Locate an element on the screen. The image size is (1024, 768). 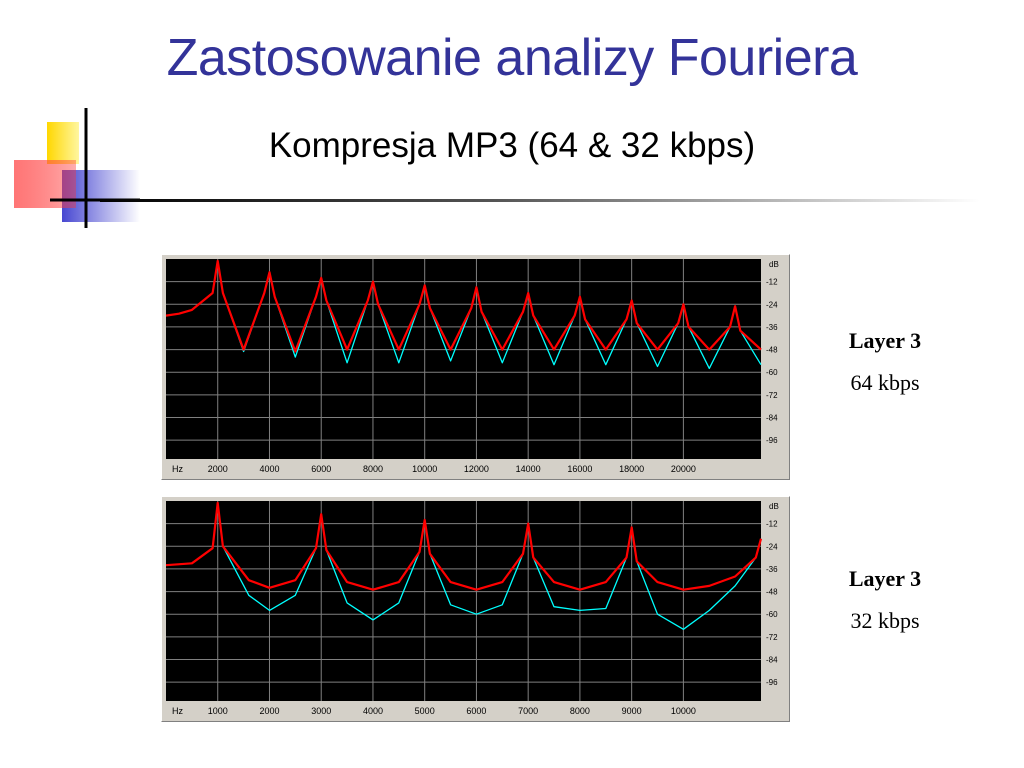
series-line-original is located at coordinates (463, 566).